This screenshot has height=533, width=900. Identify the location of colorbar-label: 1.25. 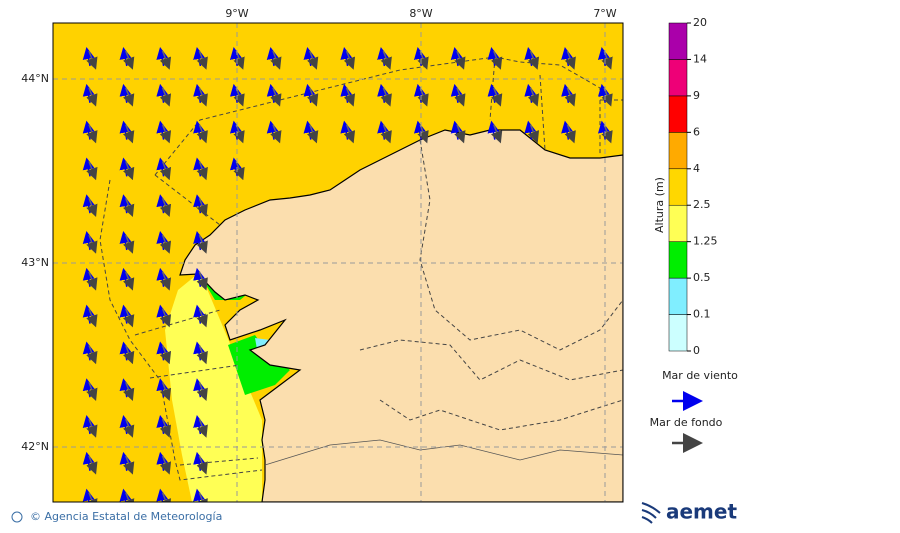
(705, 241).